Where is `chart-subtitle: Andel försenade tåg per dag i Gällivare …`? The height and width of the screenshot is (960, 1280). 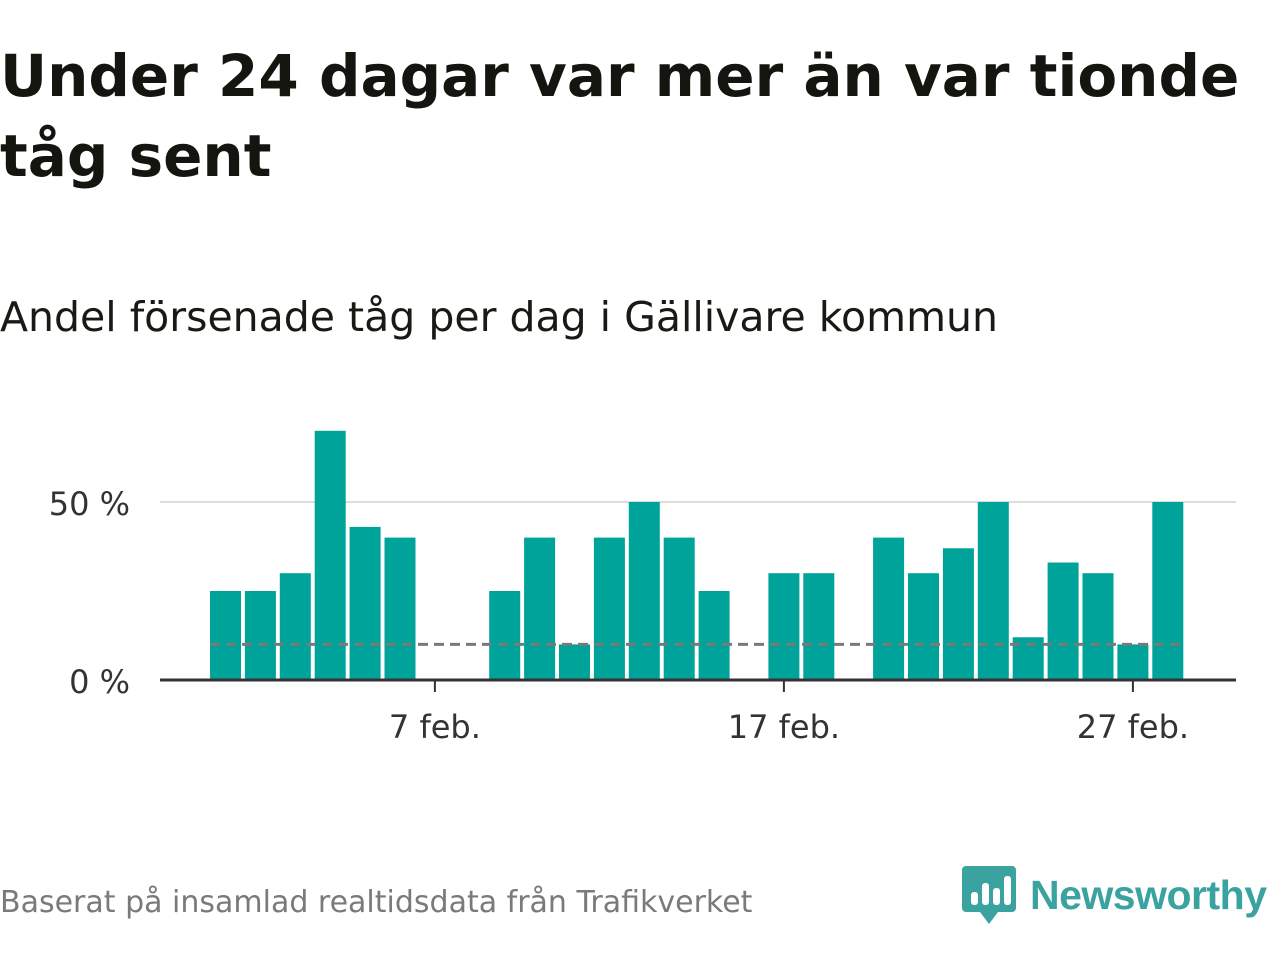
chart-subtitle: Andel försenade tåg per dag i Gällivare … is located at coordinates (499, 317).